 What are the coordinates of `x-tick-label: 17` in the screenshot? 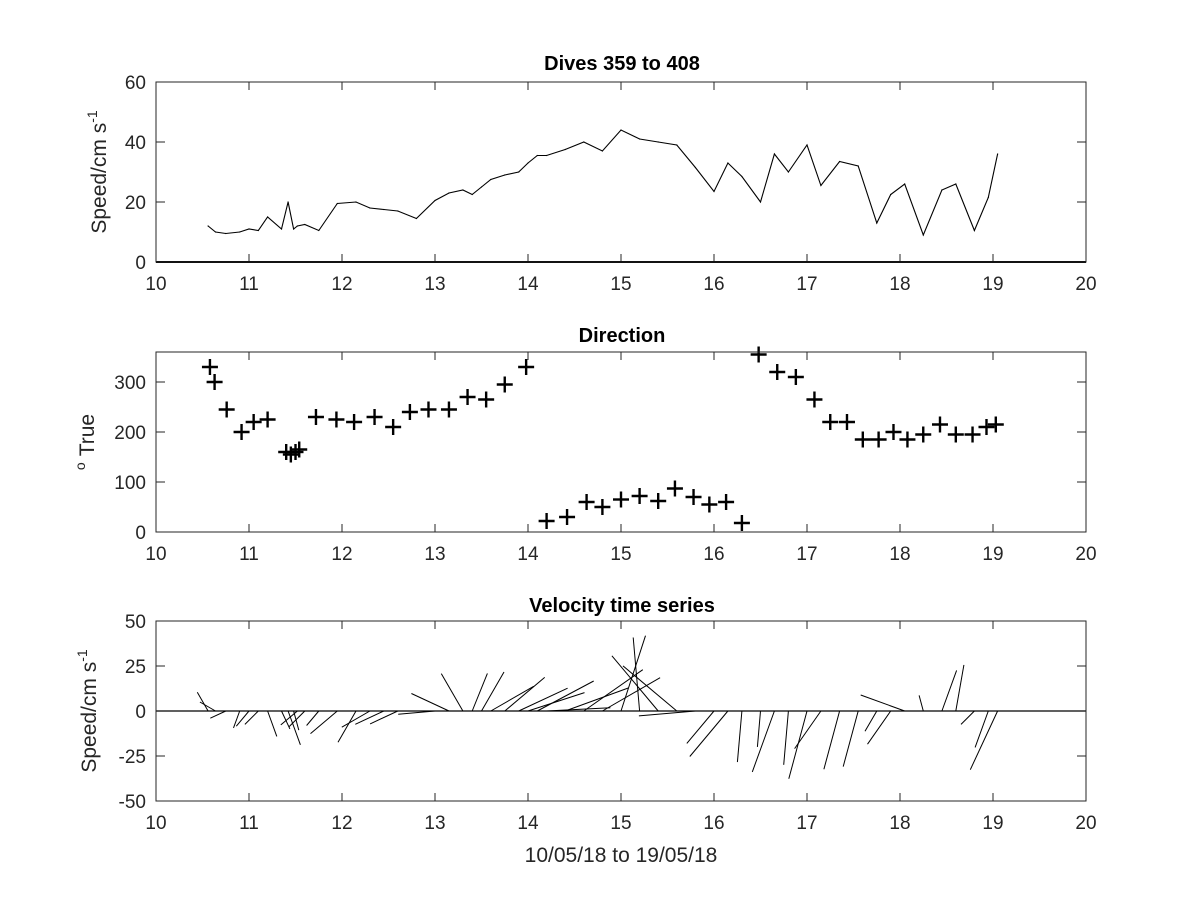 It's located at (806, 284).